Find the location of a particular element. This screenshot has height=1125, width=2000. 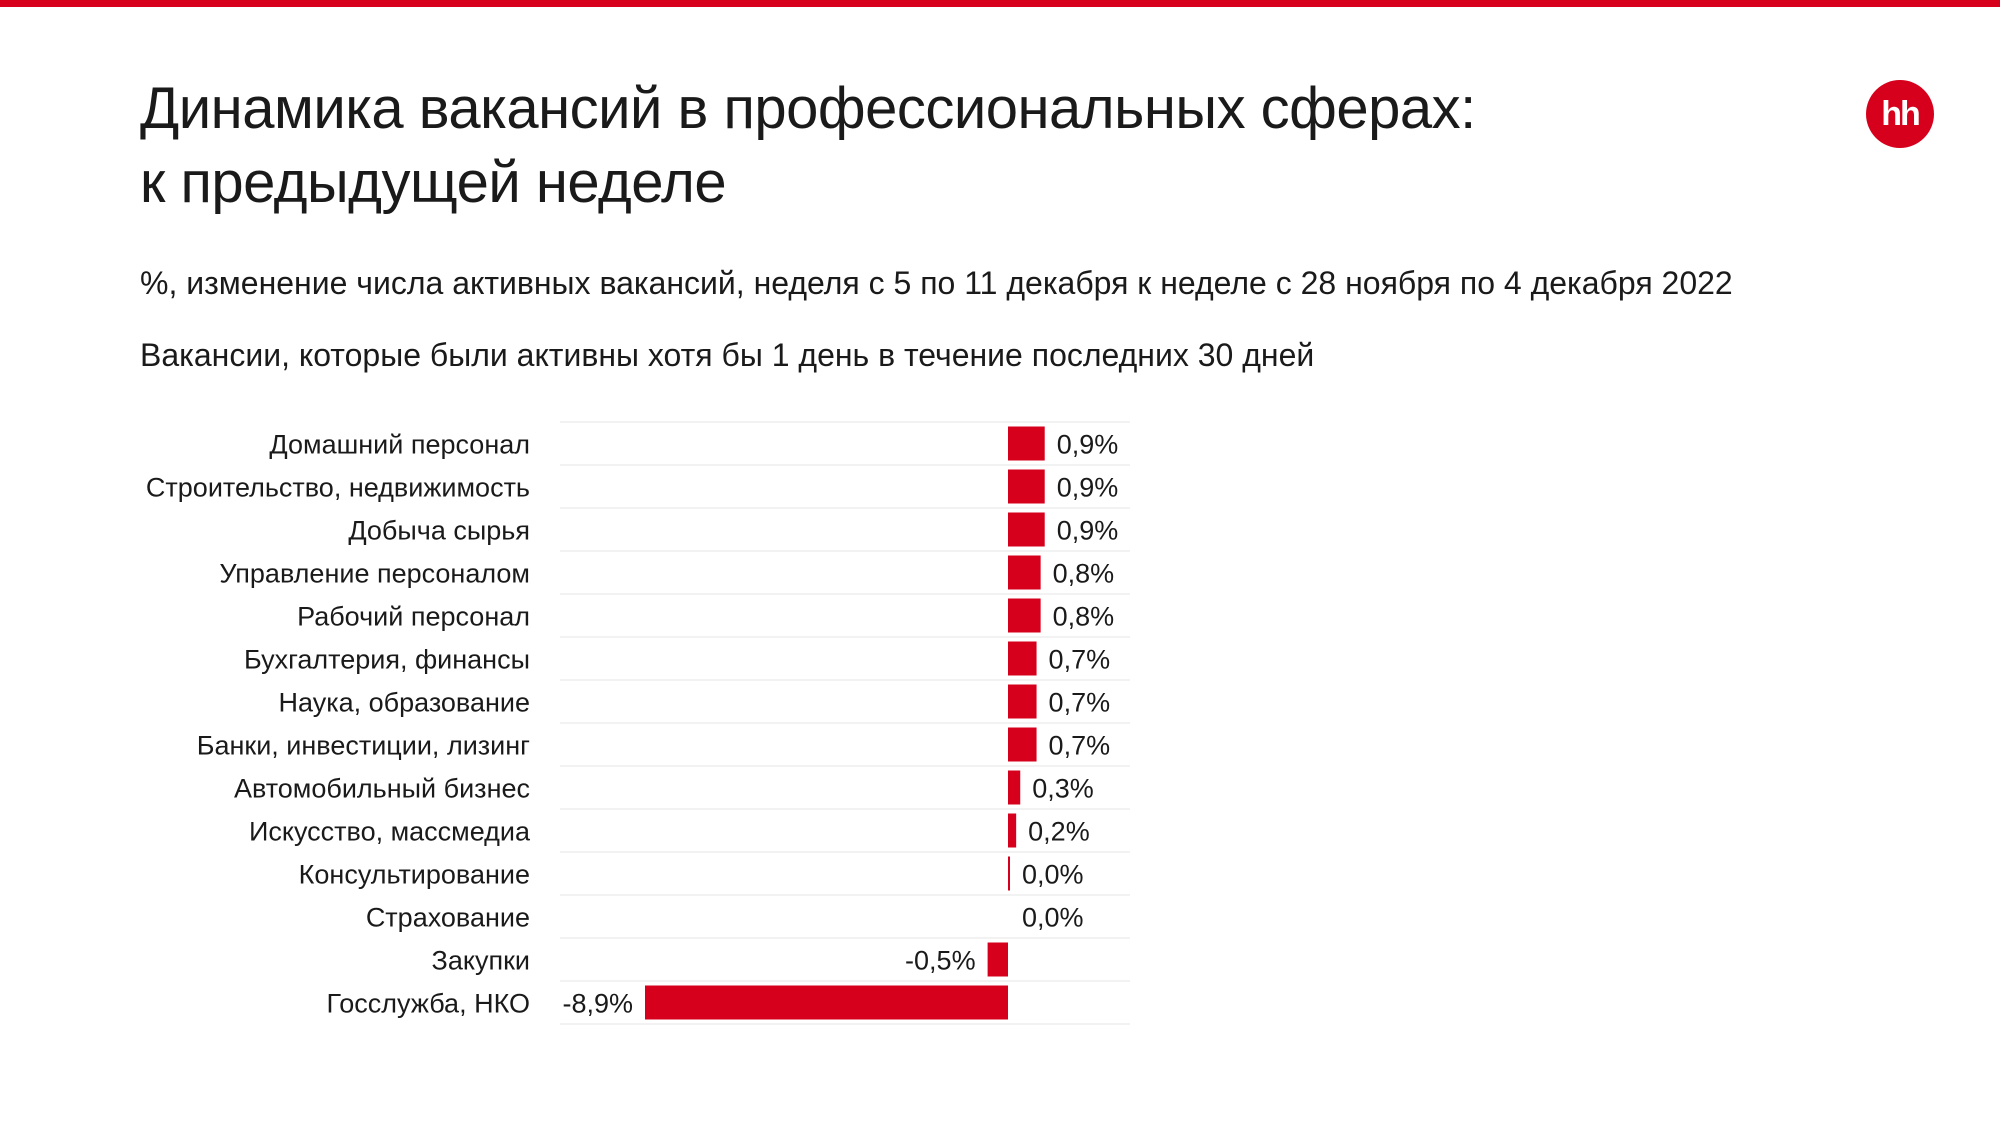

category-label: Консультирование is located at coordinates (414, 875).